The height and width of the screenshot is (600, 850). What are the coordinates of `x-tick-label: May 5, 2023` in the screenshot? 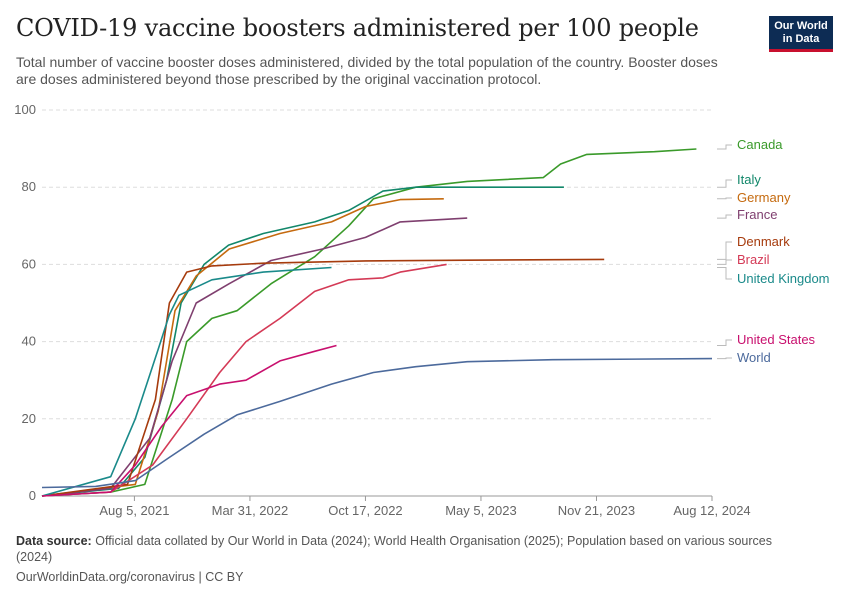 It's located at (481, 510).